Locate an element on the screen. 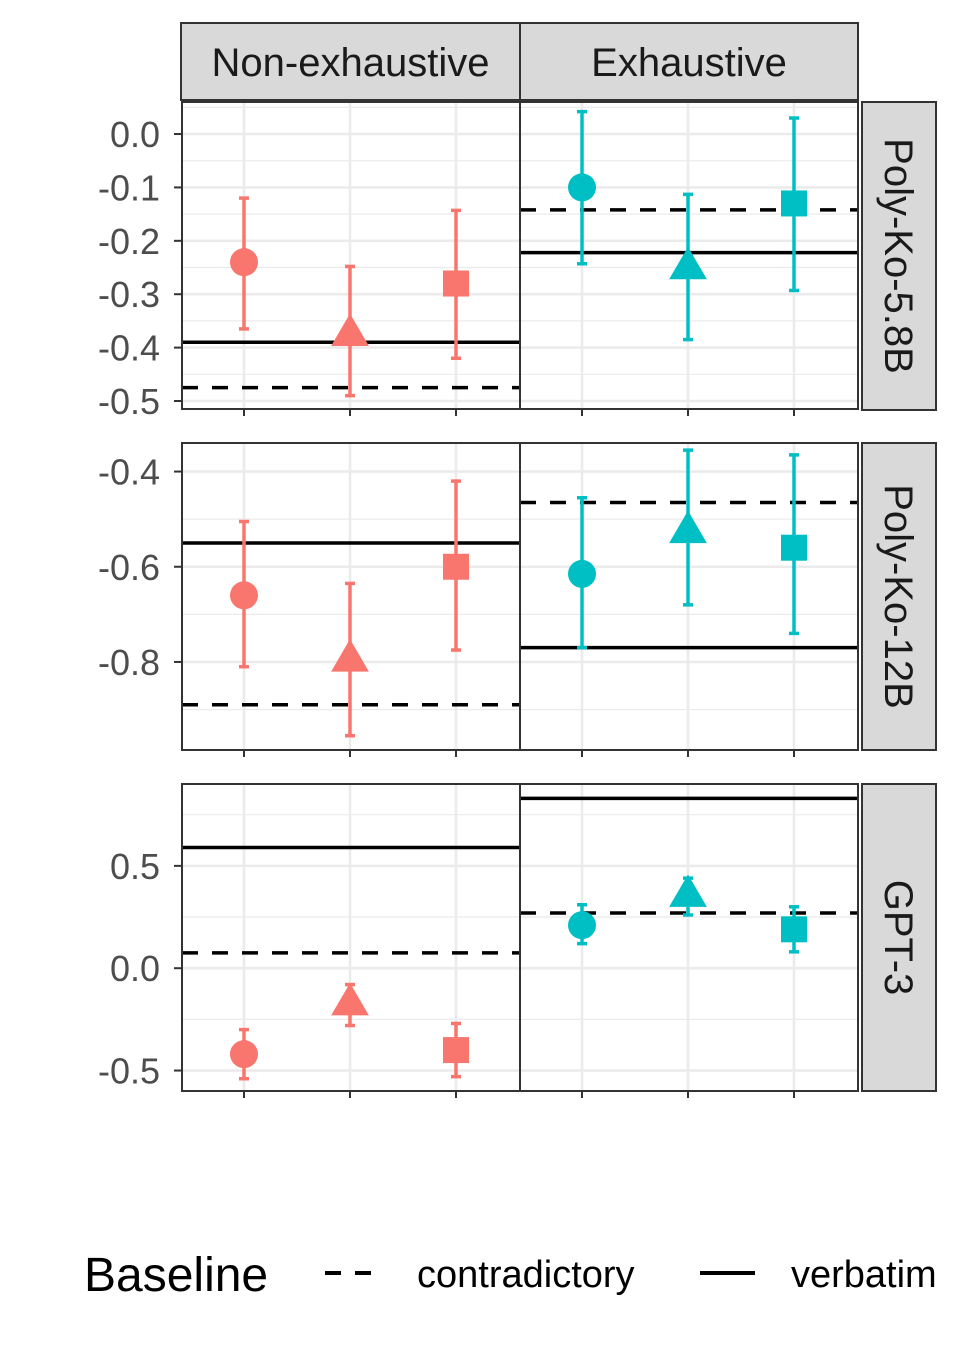  y-tick-label: -0.6 is located at coordinates (129, 567).